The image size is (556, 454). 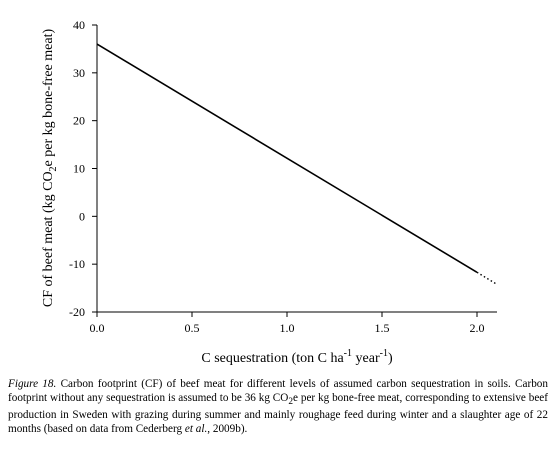 What do you see at coordinates (79, 25) in the screenshot?
I see `y-tick-label: 40` at bounding box center [79, 25].